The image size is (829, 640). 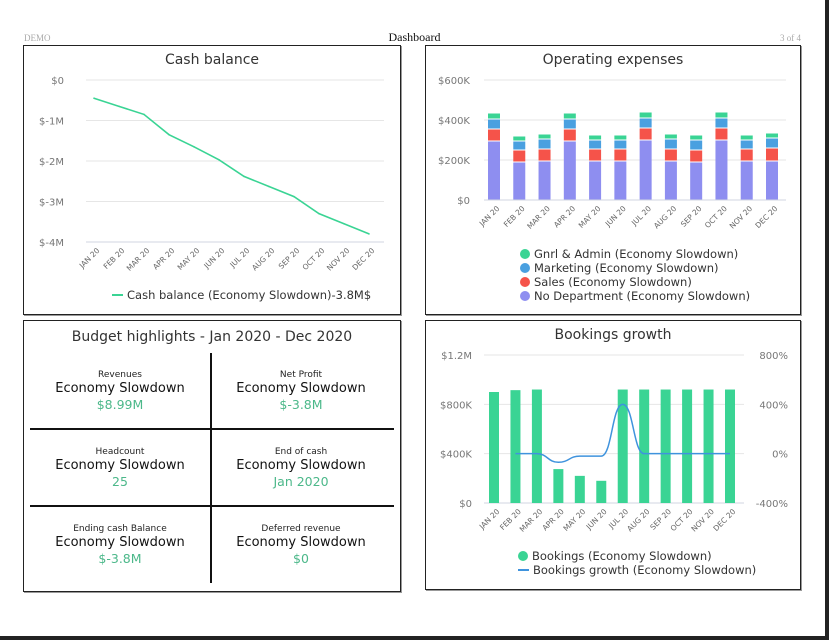 What do you see at coordinates (301, 529) in the screenshot?
I see `highlight-label: Deferred revenue` at bounding box center [301, 529].